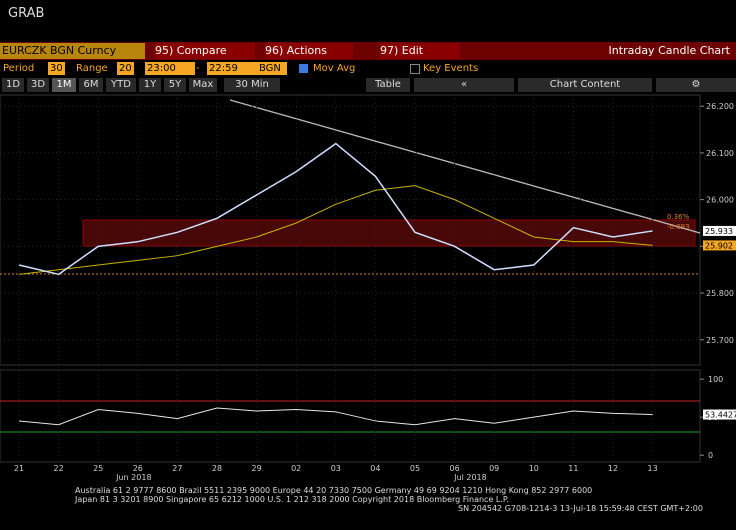 This screenshot has width=736, height=530. I want to click on x-tick-label: 25, so click(98, 468).